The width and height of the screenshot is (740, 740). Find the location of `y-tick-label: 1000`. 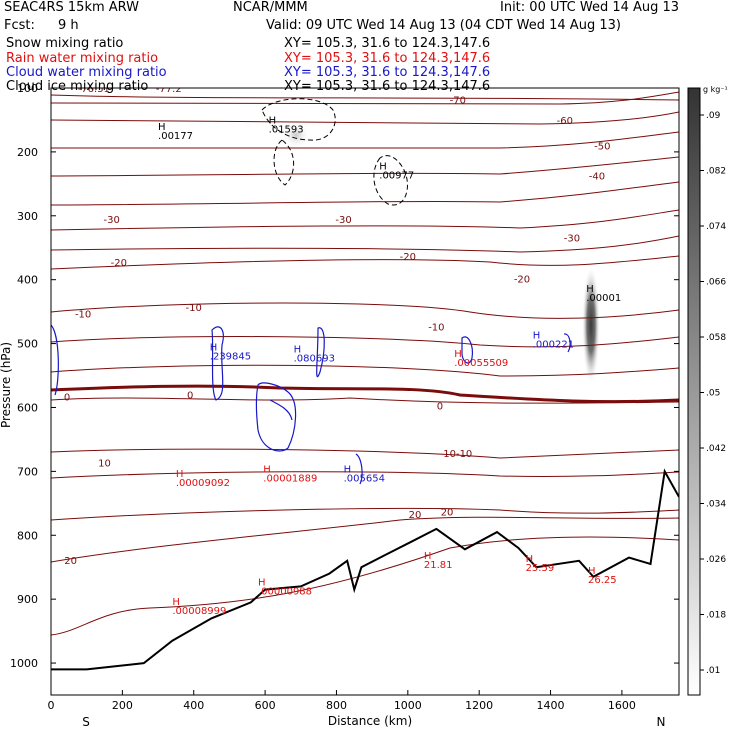

y-tick-label: 1000 is located at coordinates (24, 663).